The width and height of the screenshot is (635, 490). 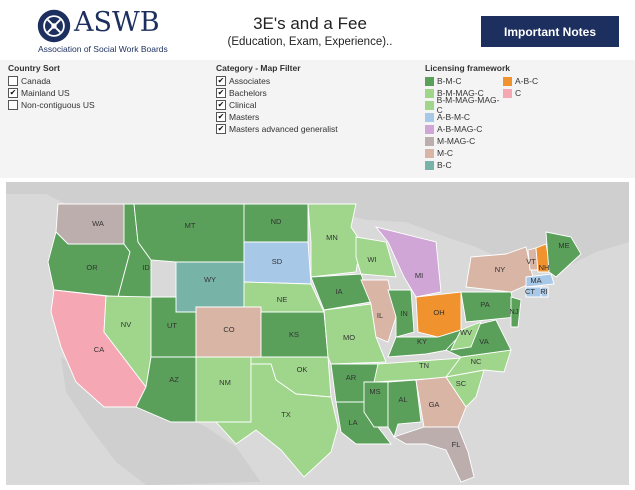 What do you see at coordinates (527, 81) in the screenshot?
I see `legend-label: A-B-C` at bounding box center [527, 81].